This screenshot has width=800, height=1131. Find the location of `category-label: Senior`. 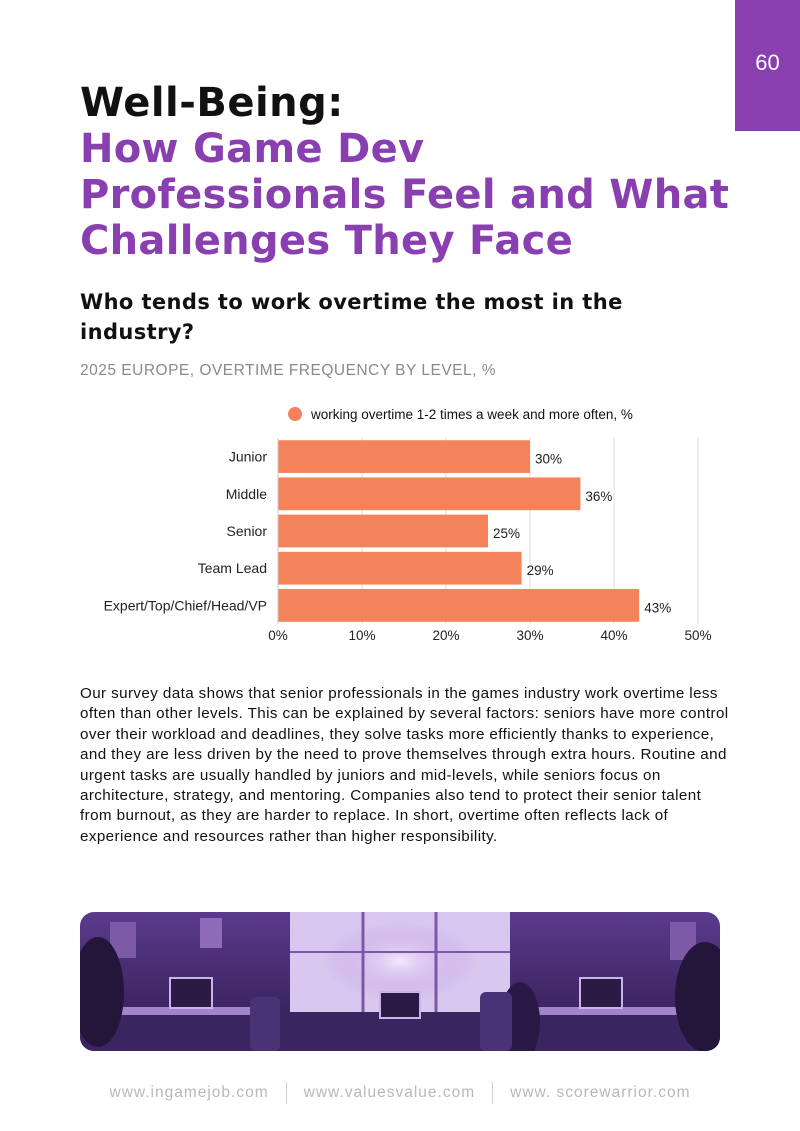

category-label: Senior is located at coordinates (247, 531).